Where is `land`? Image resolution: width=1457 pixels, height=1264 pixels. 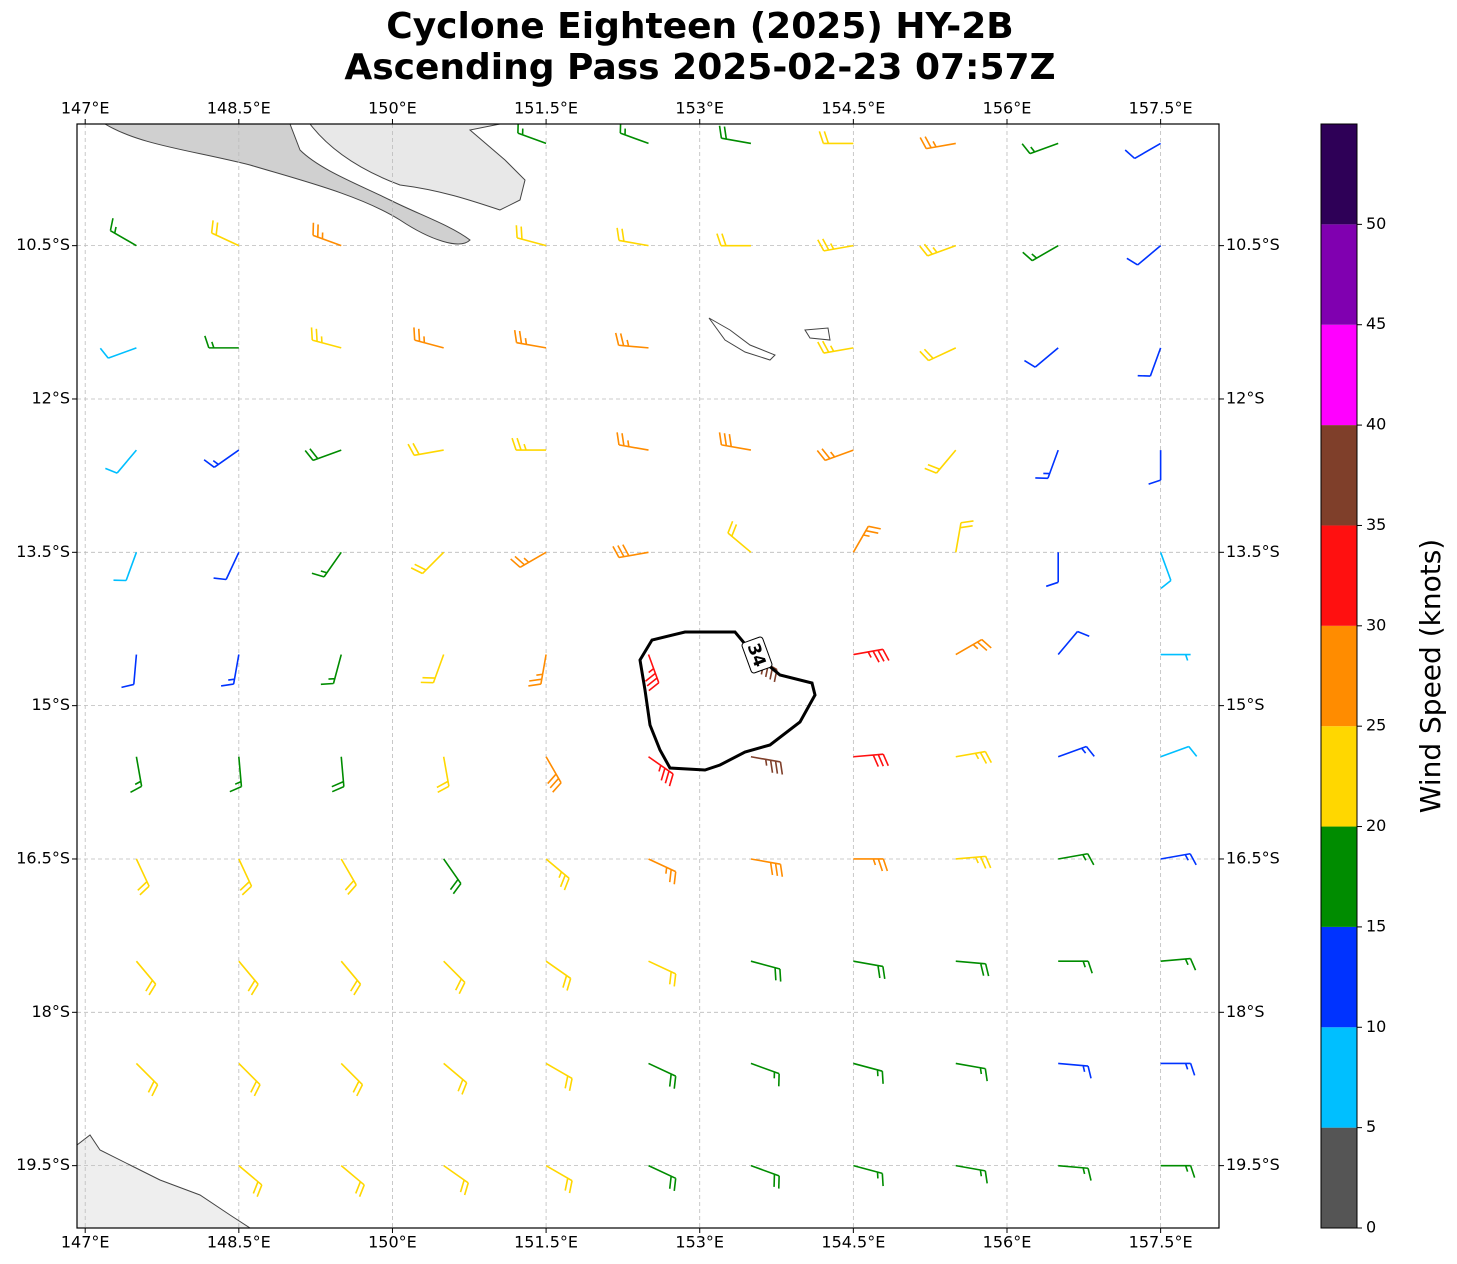
land is located at coordinates (164, 1181).